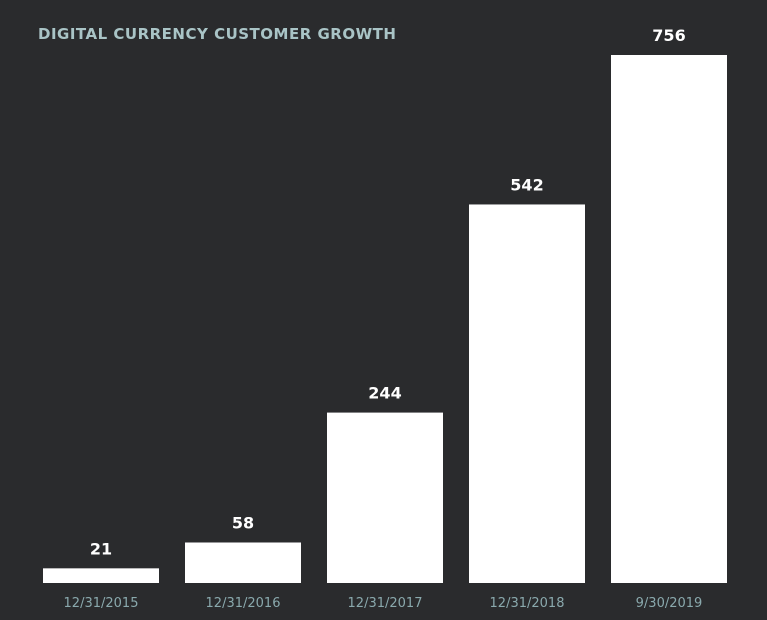  Describe the element at coordinates (526, 184) in the screenshot. I see `data-label-4: 542` at that location.